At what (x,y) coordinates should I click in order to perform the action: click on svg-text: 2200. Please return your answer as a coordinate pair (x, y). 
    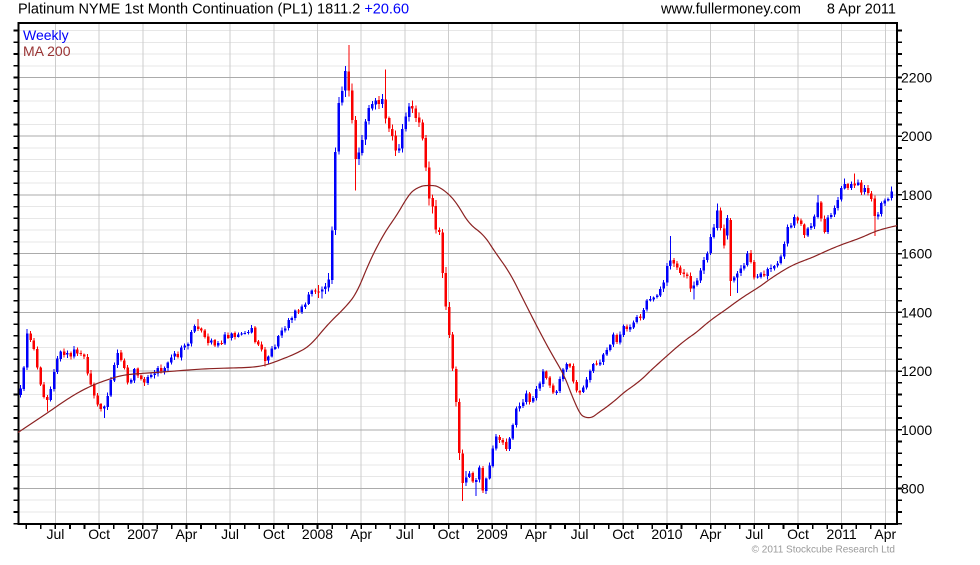
    Looking at the image, I should click on (916, 78).